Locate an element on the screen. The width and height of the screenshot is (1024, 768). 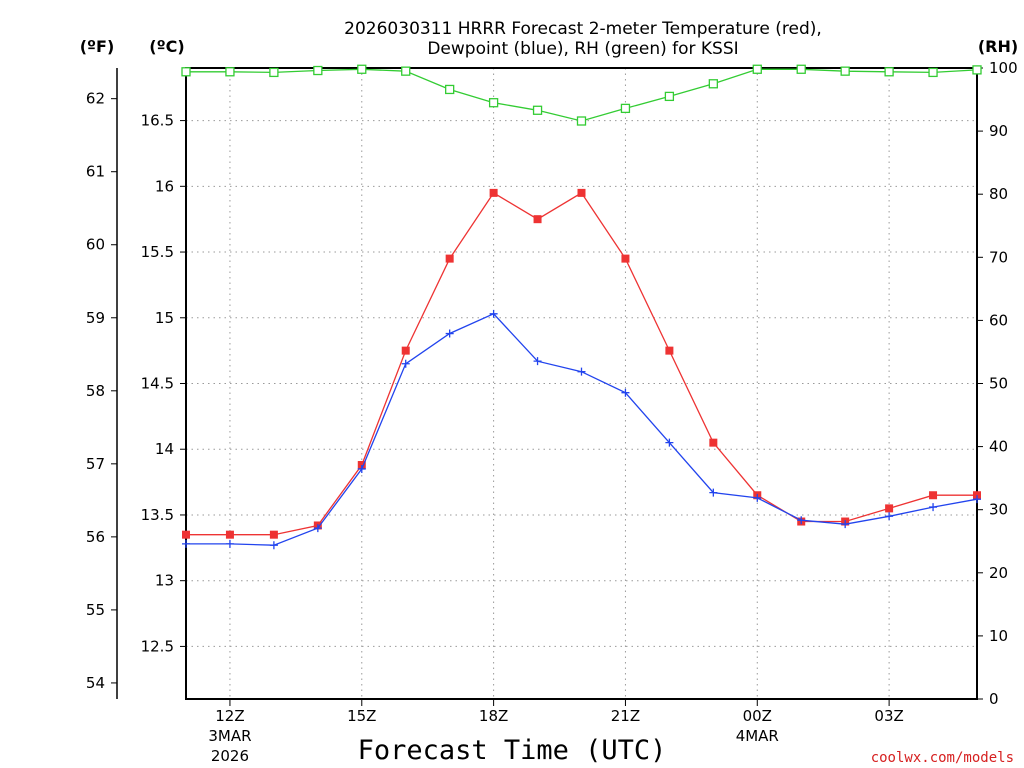
fahrenheit-tick-label: 61 is located at coordinates (95, 172).